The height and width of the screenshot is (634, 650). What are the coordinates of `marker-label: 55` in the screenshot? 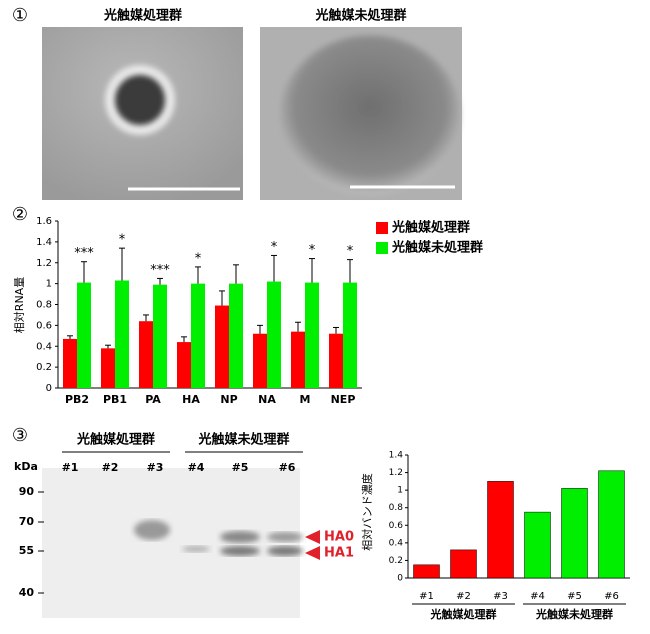 It's located at (26, 550).